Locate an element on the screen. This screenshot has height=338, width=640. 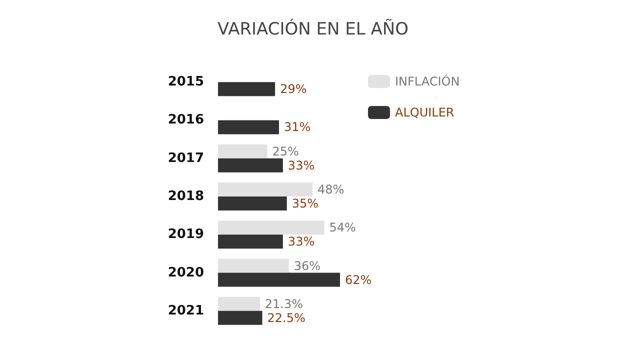
y-tick-label: 2017 is located at coordinates (186, 158).